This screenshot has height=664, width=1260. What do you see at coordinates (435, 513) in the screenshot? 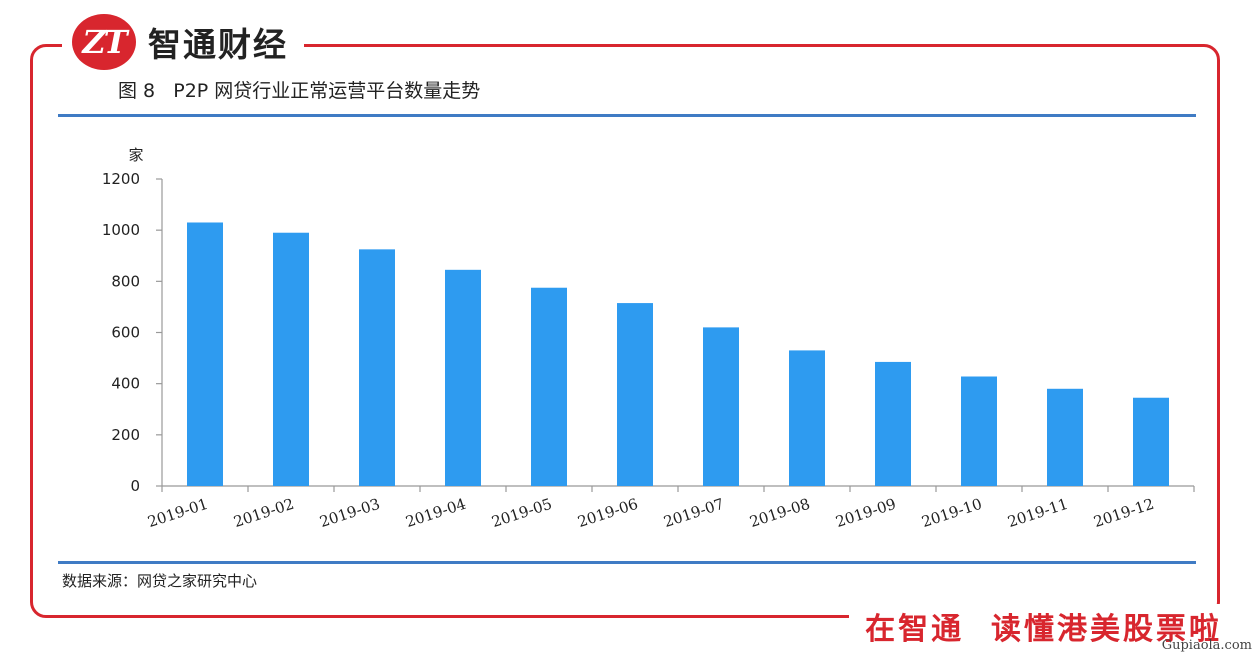
I see `x-tick-label: 2019-04` at bounding box center [435, 513].